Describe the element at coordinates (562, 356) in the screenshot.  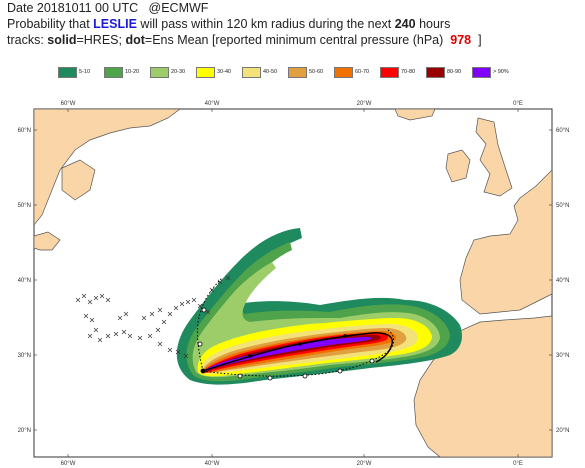
I see `right-lat-label: 30°N` at that location.